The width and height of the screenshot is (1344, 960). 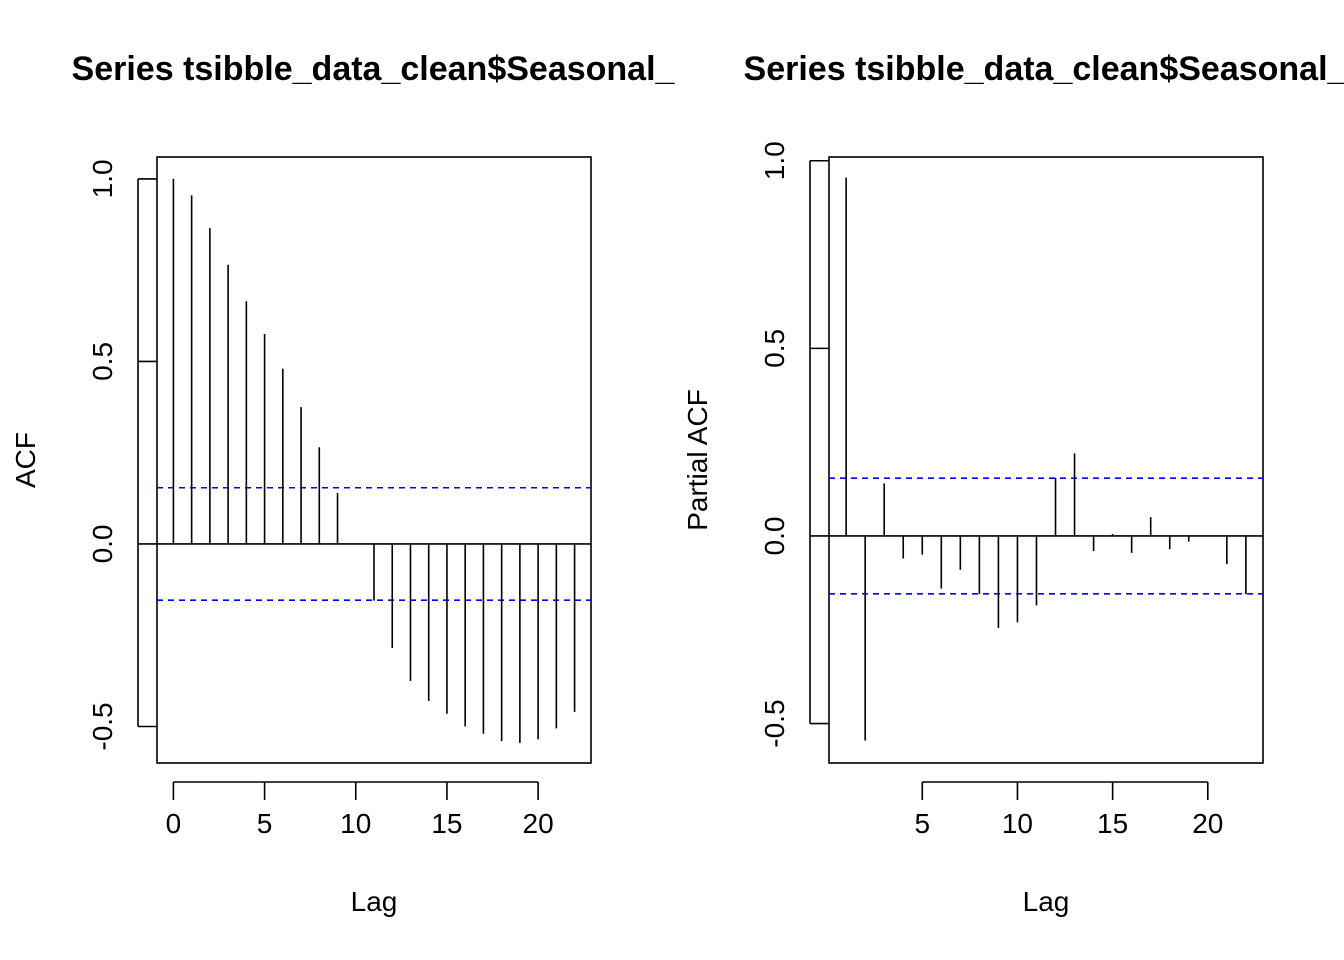 What do you see at coordinates (25, 460) in the screenshot?
I see `y-axis-label: ACF` at bounding box center [25, 460].